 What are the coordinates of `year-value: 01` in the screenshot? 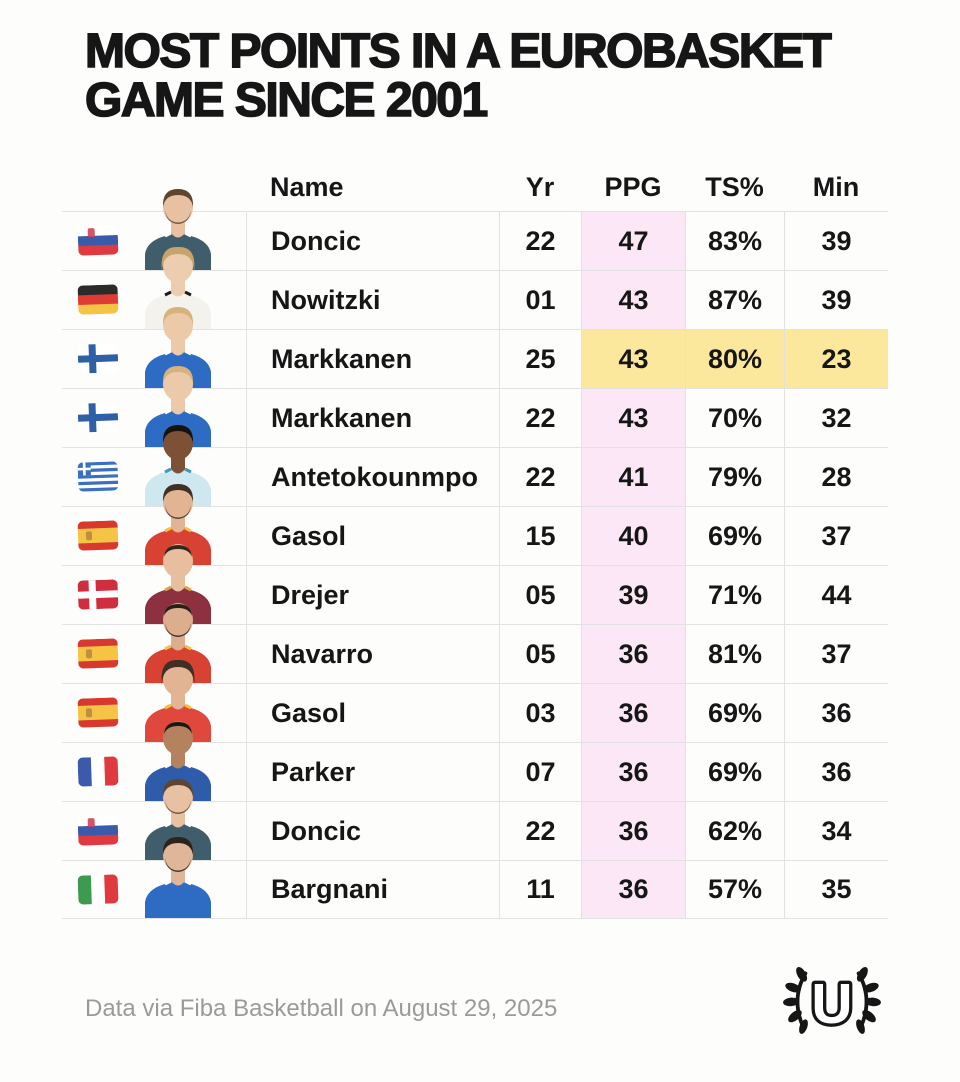 It's located at (540, 299).